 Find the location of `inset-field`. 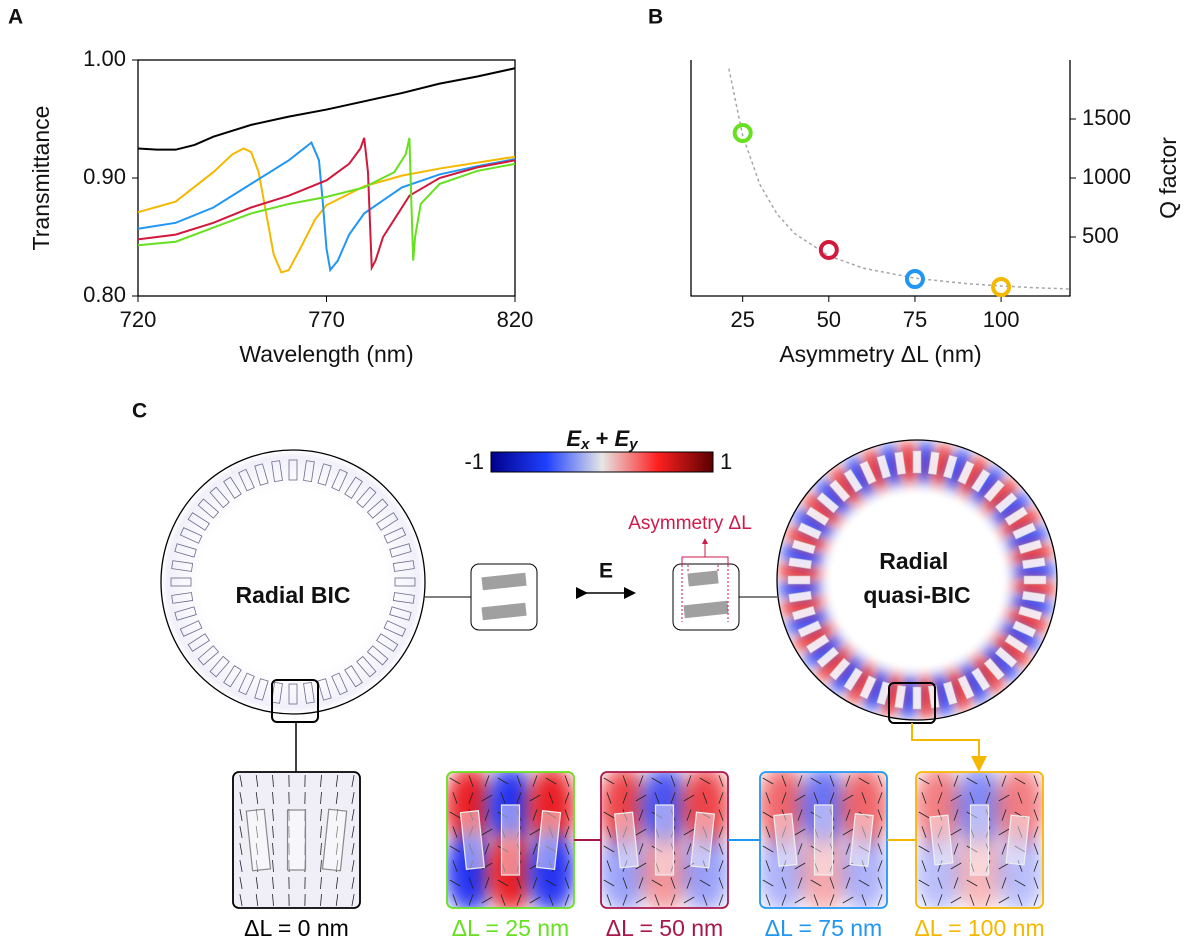

inset-field is located at coordinates (510, 840).